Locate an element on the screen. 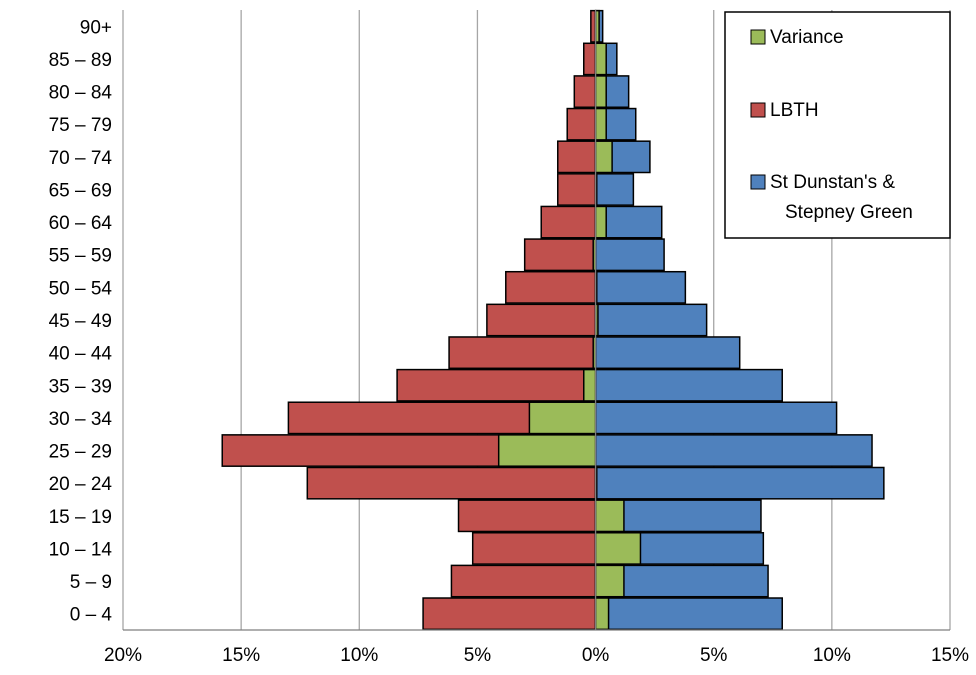 This screenshot has width=976, height=675. y-tick-label: 15 – 19 is located at coordinates (80, 517).